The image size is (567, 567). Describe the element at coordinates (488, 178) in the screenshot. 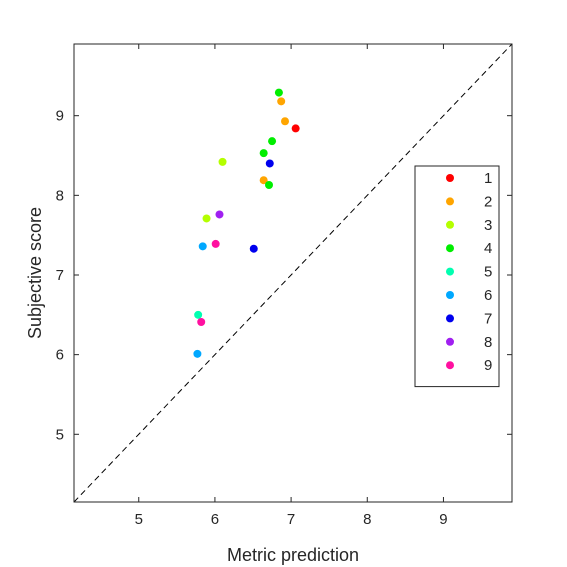

I see `legend-label-1: 1` at that location.